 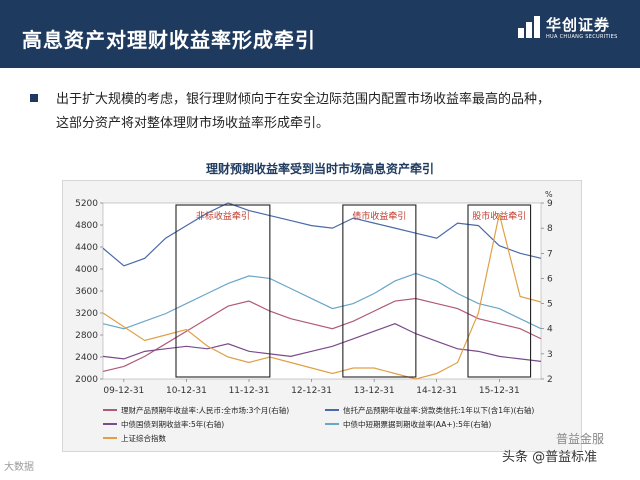 I want to click on right-tick-label: 7, so click(x=550, y=254).